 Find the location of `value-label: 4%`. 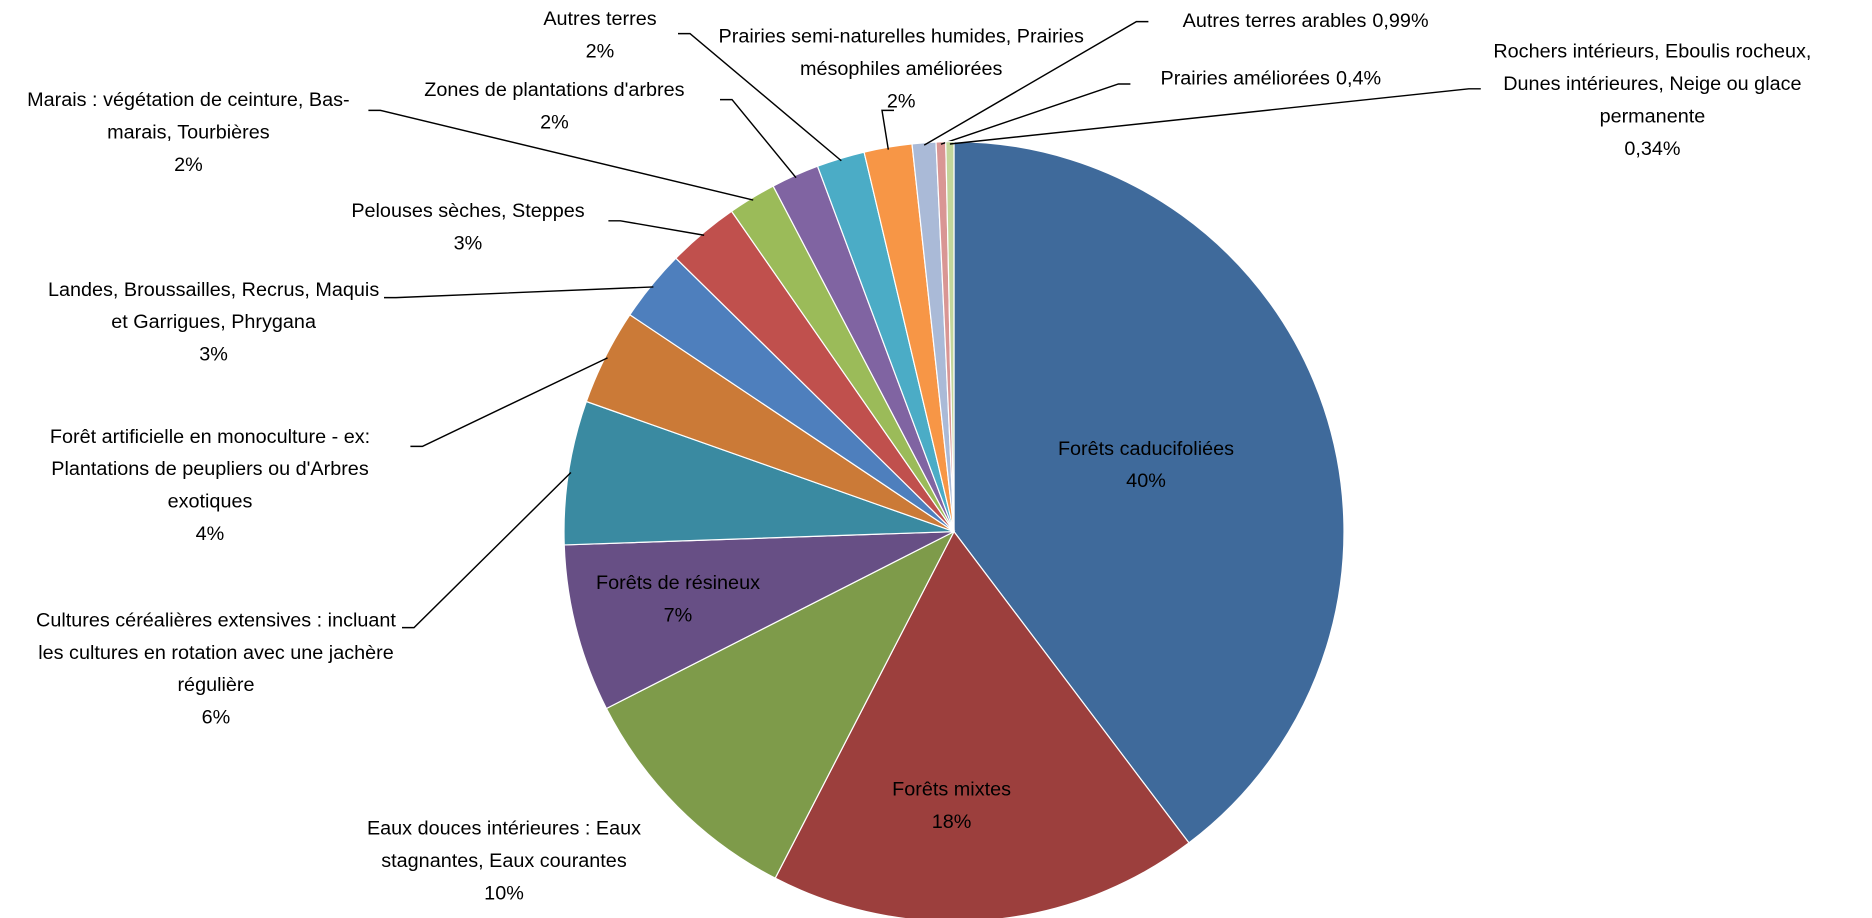

value-label: 4% is located at coordinates (210, 534).